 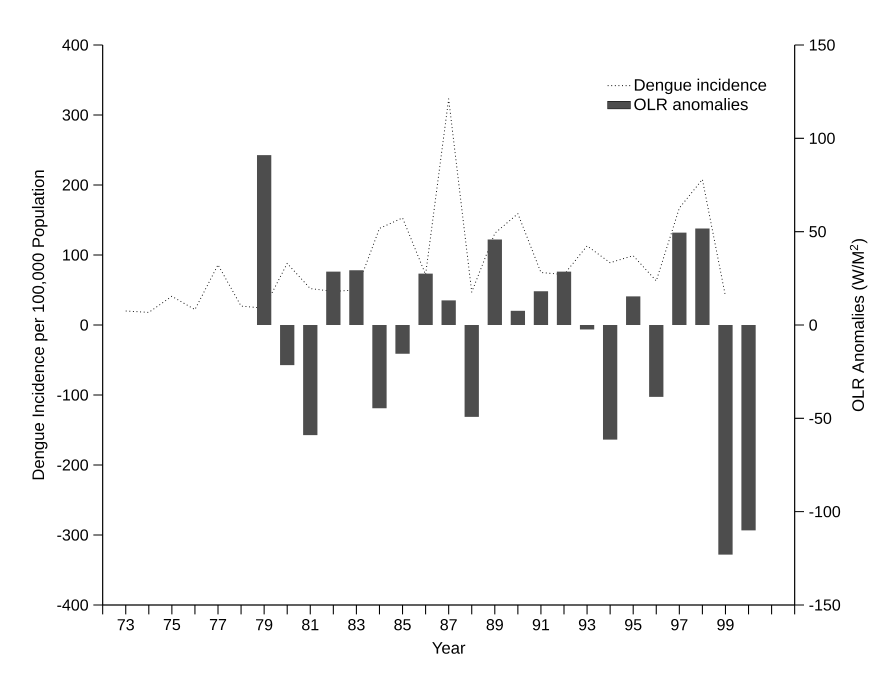 I want to click on y2-tick-label: 0, so click(x=813, y=325).